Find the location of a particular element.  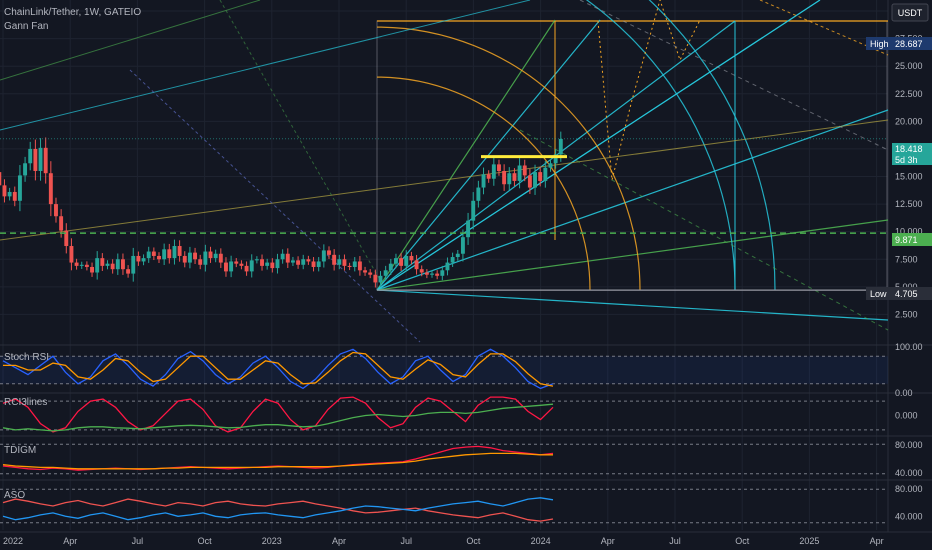

high-tag-label: High is located at coordinates (879, 44).